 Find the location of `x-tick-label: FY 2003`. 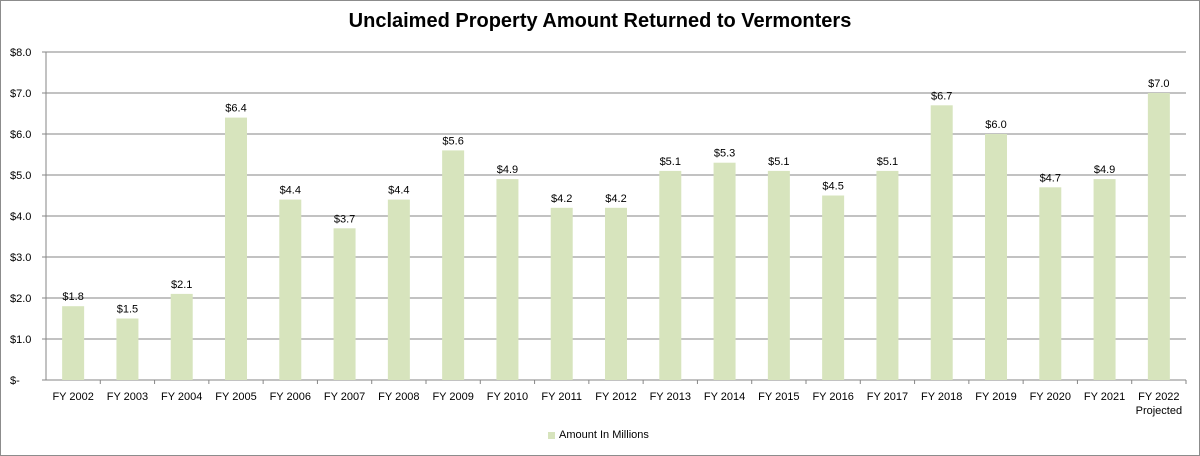

x-tick-label: FY 2003 is located at coordinates (127, 397).